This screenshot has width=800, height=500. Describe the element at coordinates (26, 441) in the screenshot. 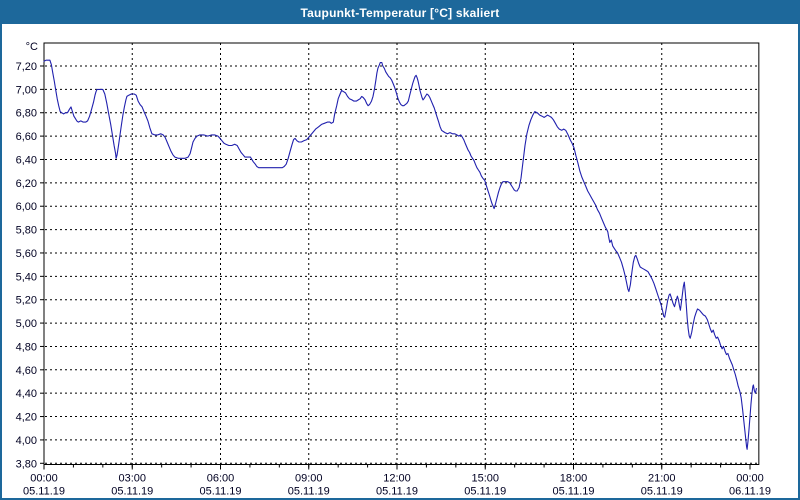

I see `y-tick-label: 4,00` at that location.